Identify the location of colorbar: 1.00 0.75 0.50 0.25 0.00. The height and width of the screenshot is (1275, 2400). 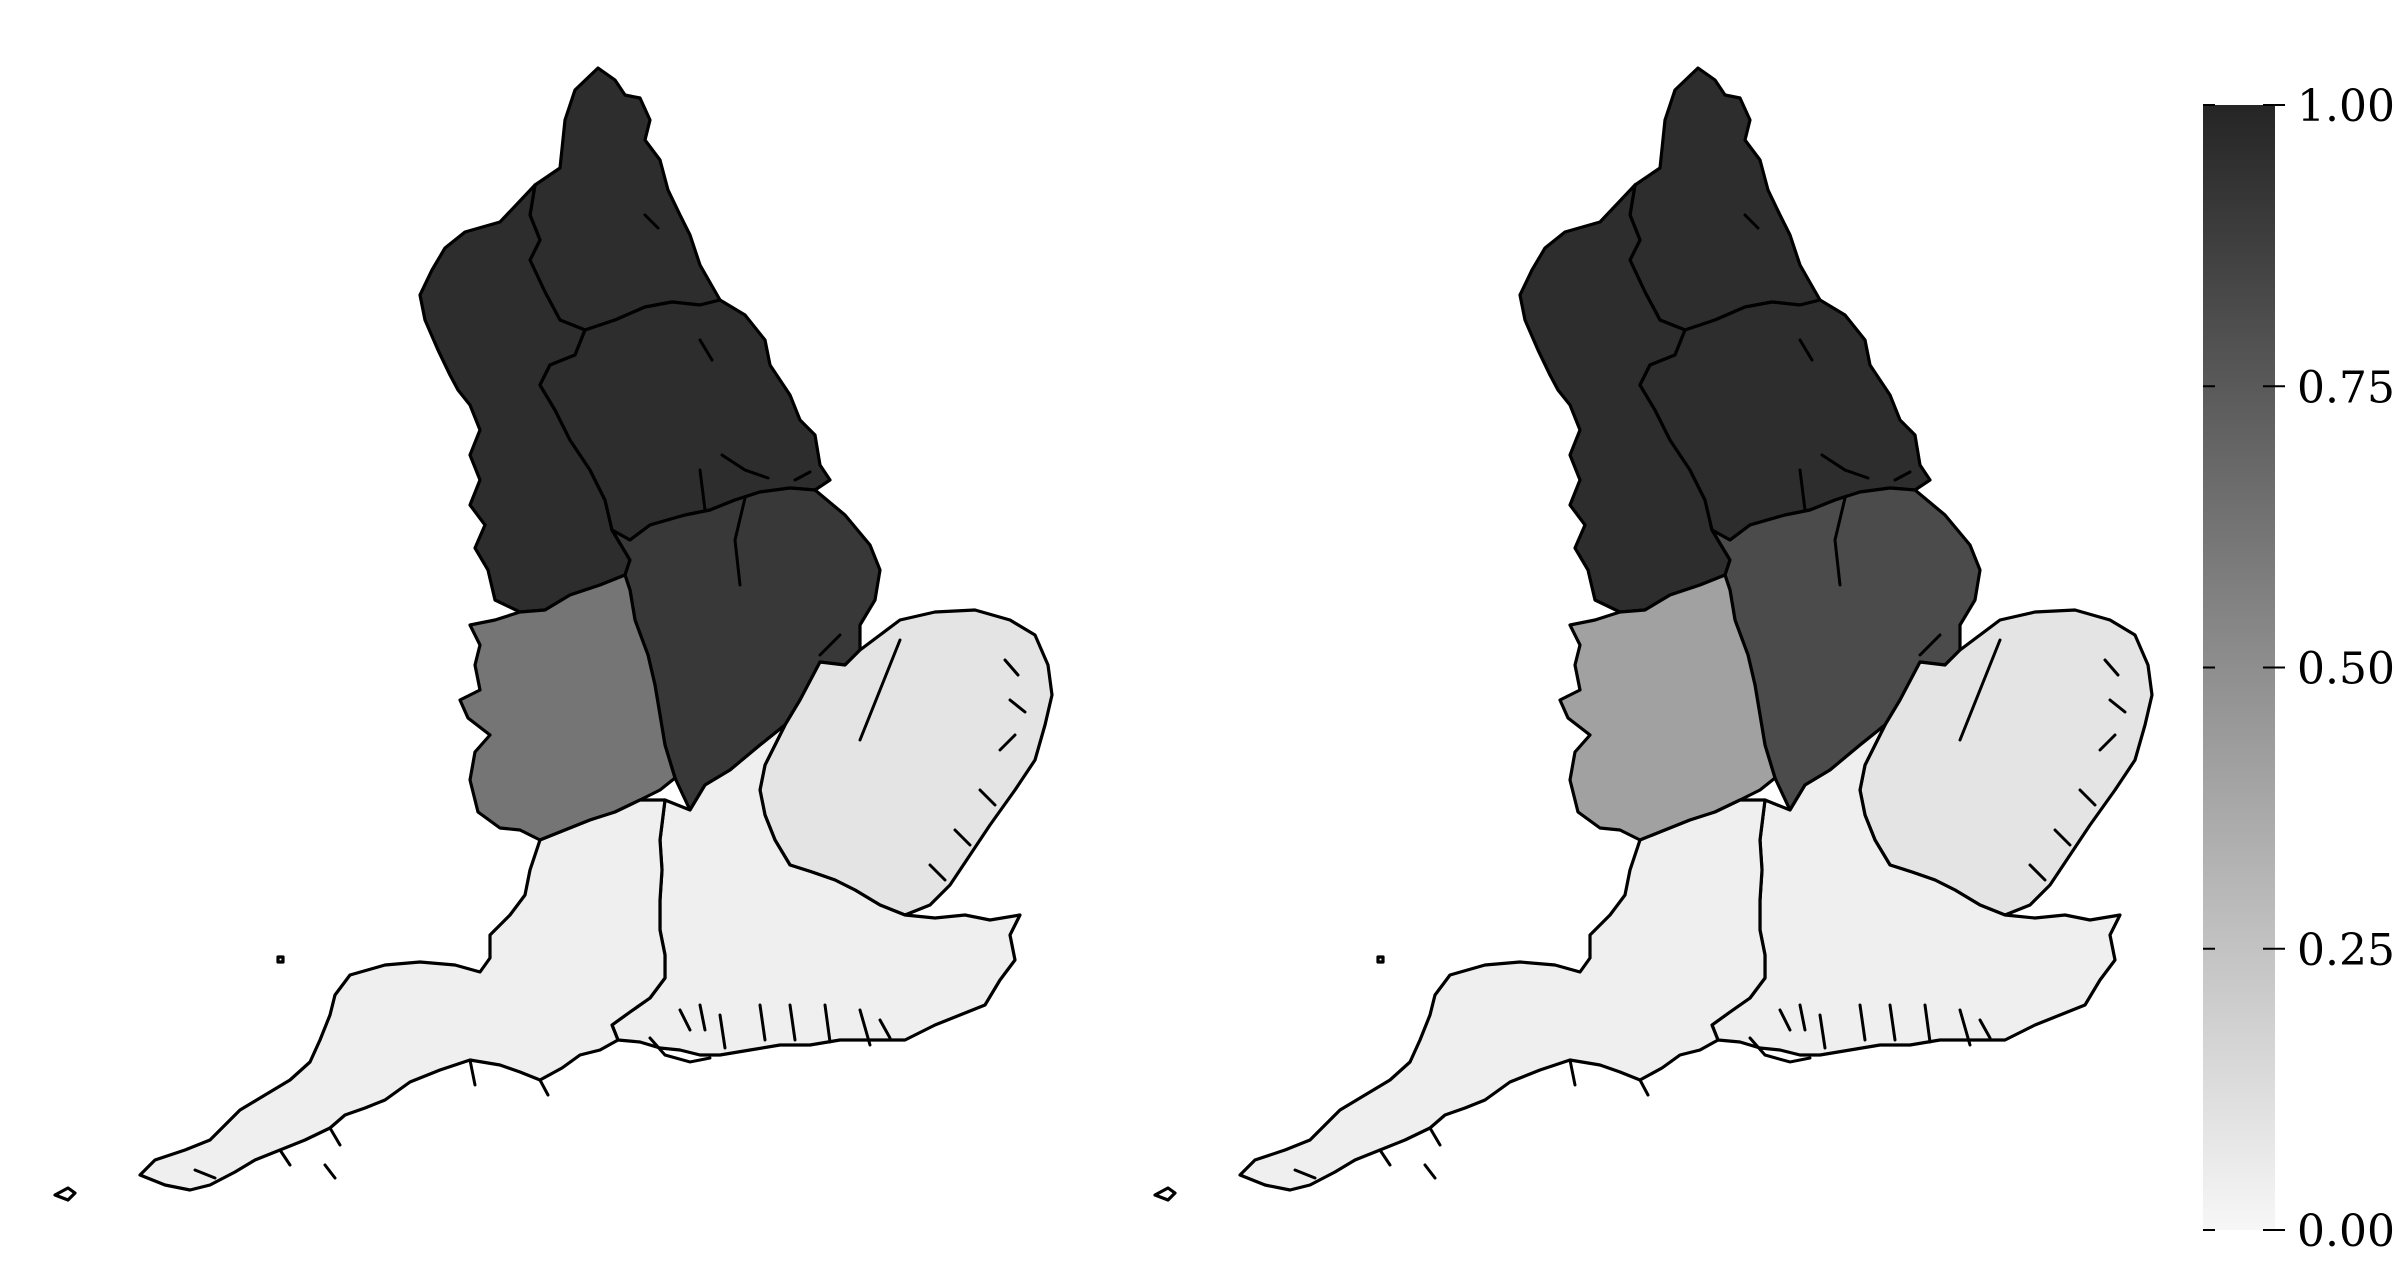
(2299, 669).